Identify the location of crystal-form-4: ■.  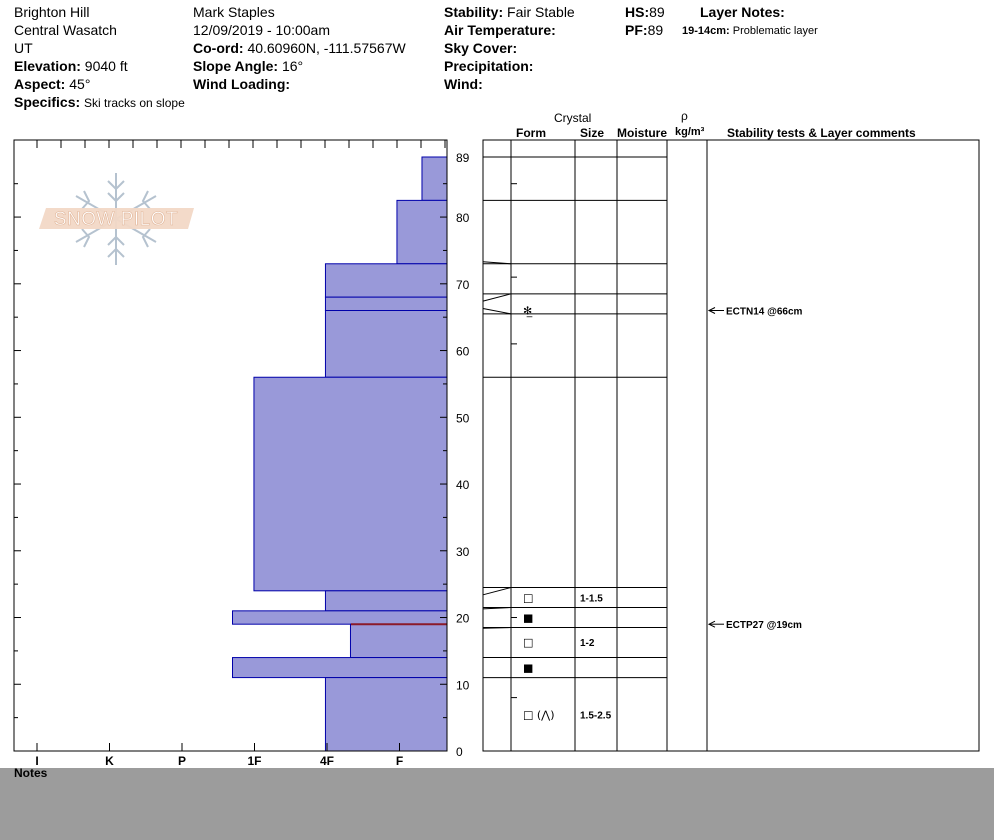
(528, 668).